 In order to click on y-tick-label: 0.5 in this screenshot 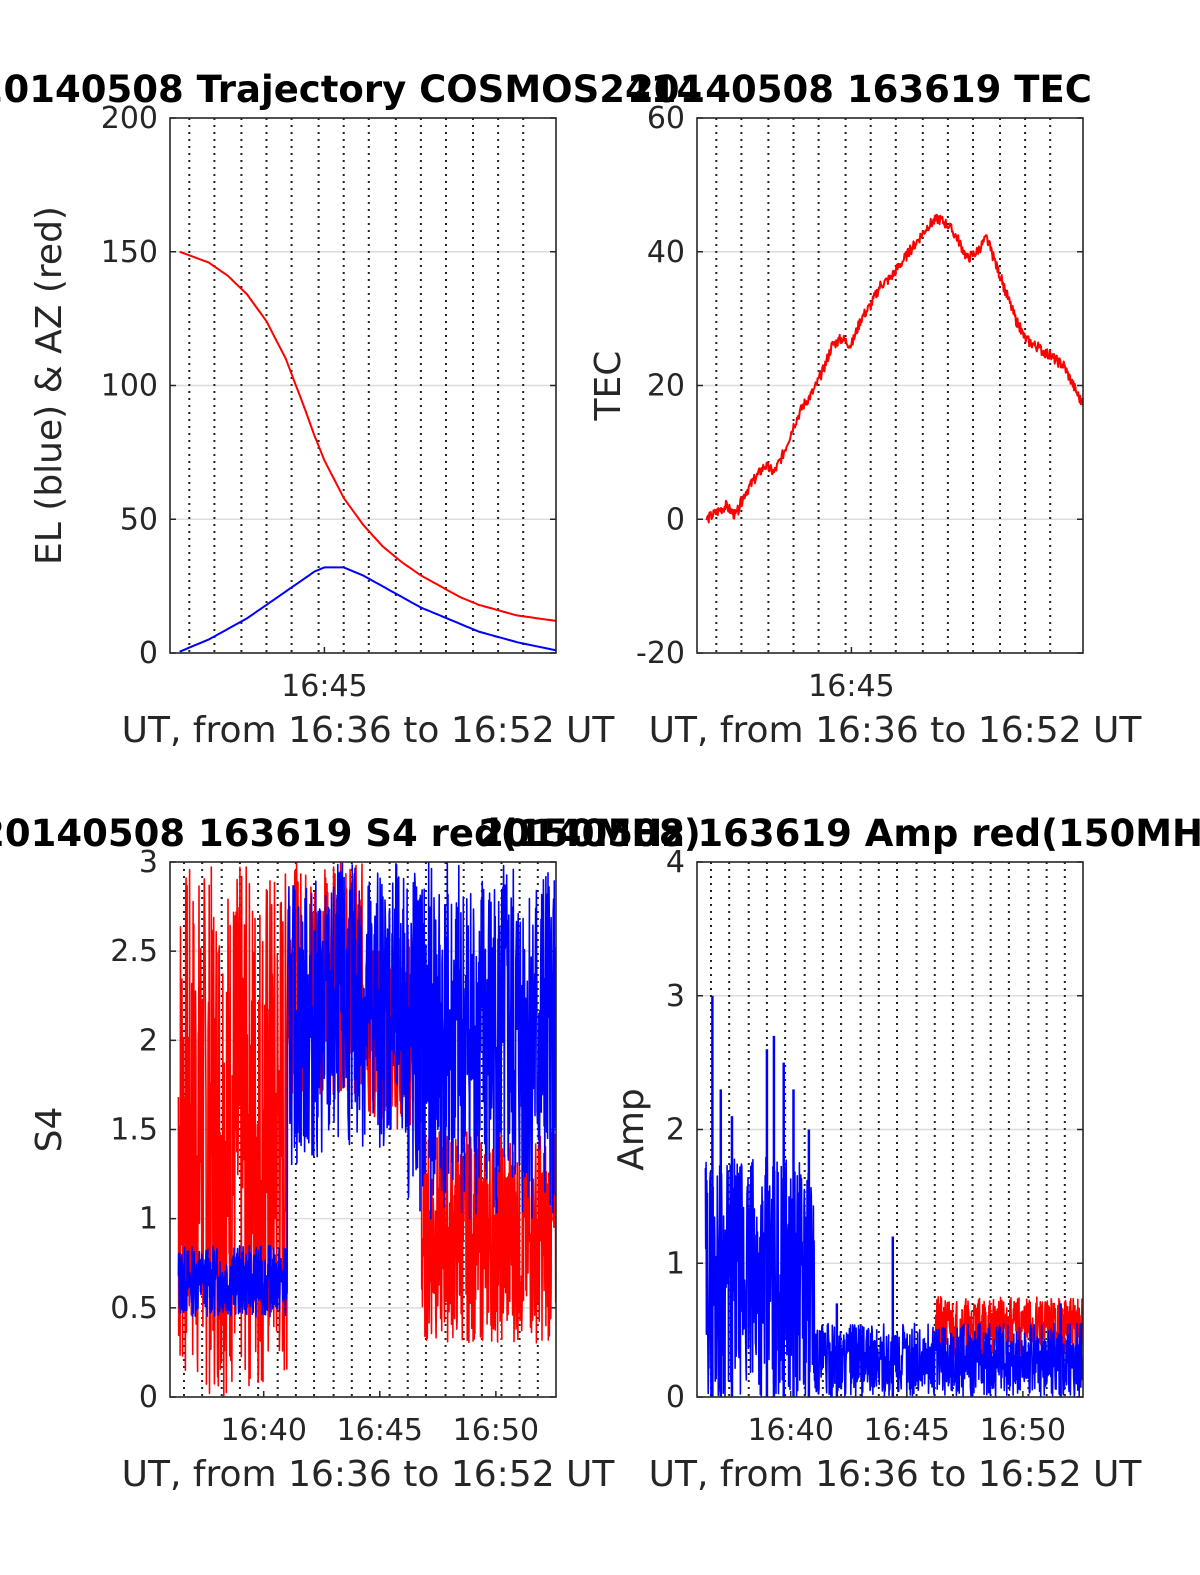, I will do `click(134, 1308)`.